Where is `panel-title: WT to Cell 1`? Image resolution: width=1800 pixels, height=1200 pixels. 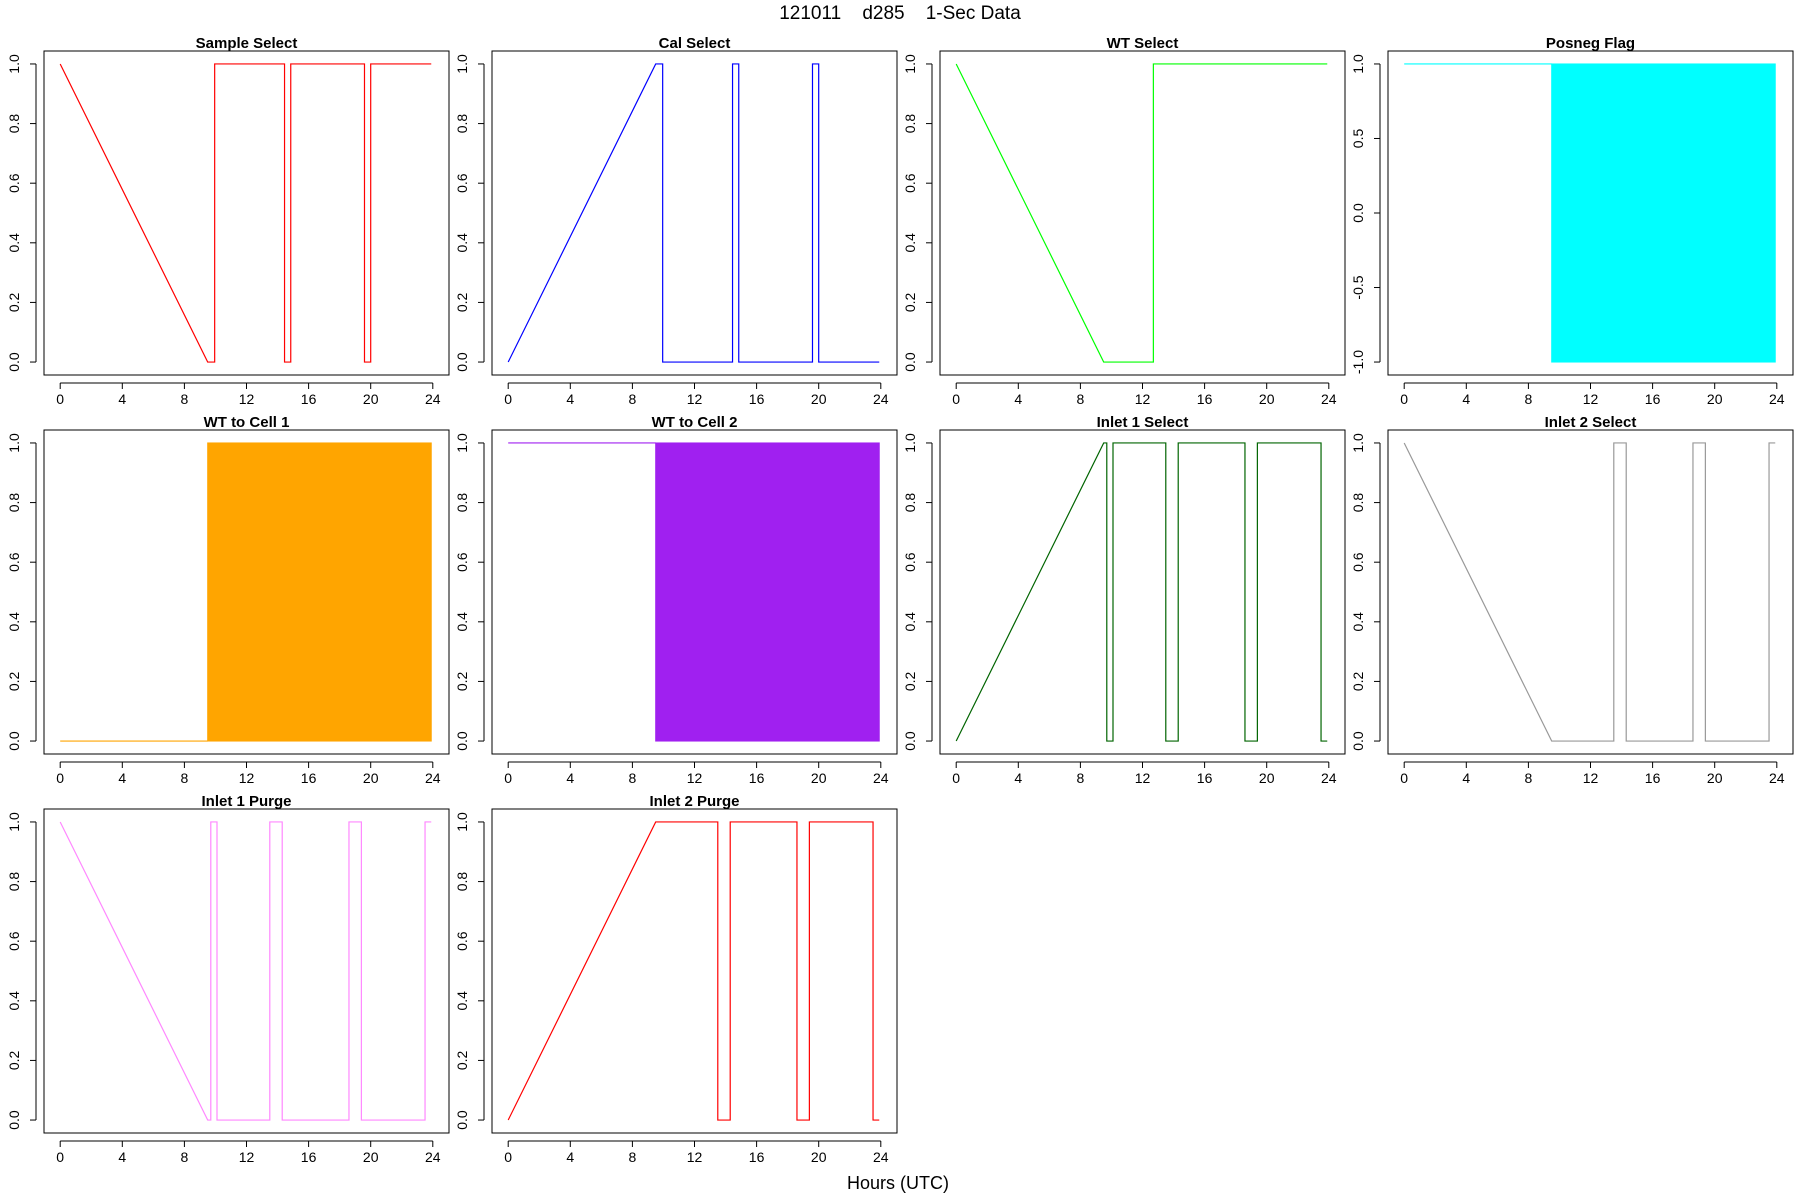 panel-title: WT to Cell 1 is located at coordinates (247, 422).